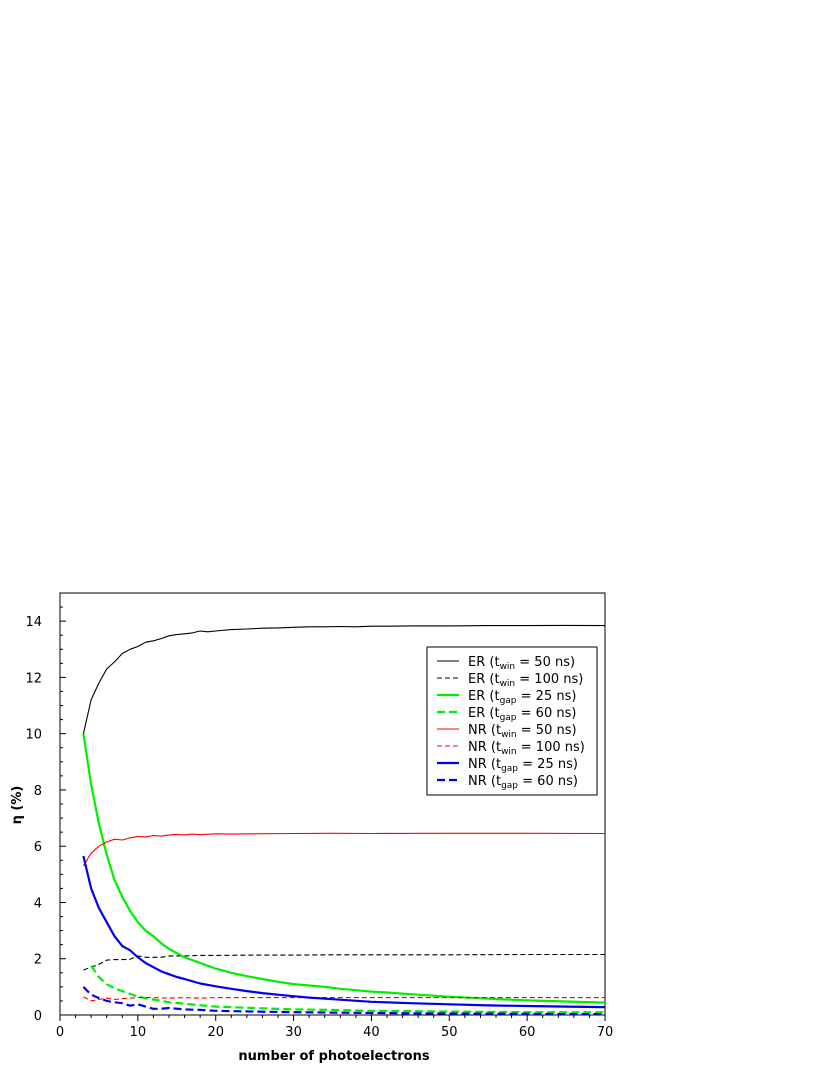 The width and height of the screenshot is (830, 1075). Describe the element at coordinates (17, 805) in the screenshot. I see `y-axis-title: η (%)` at that location.